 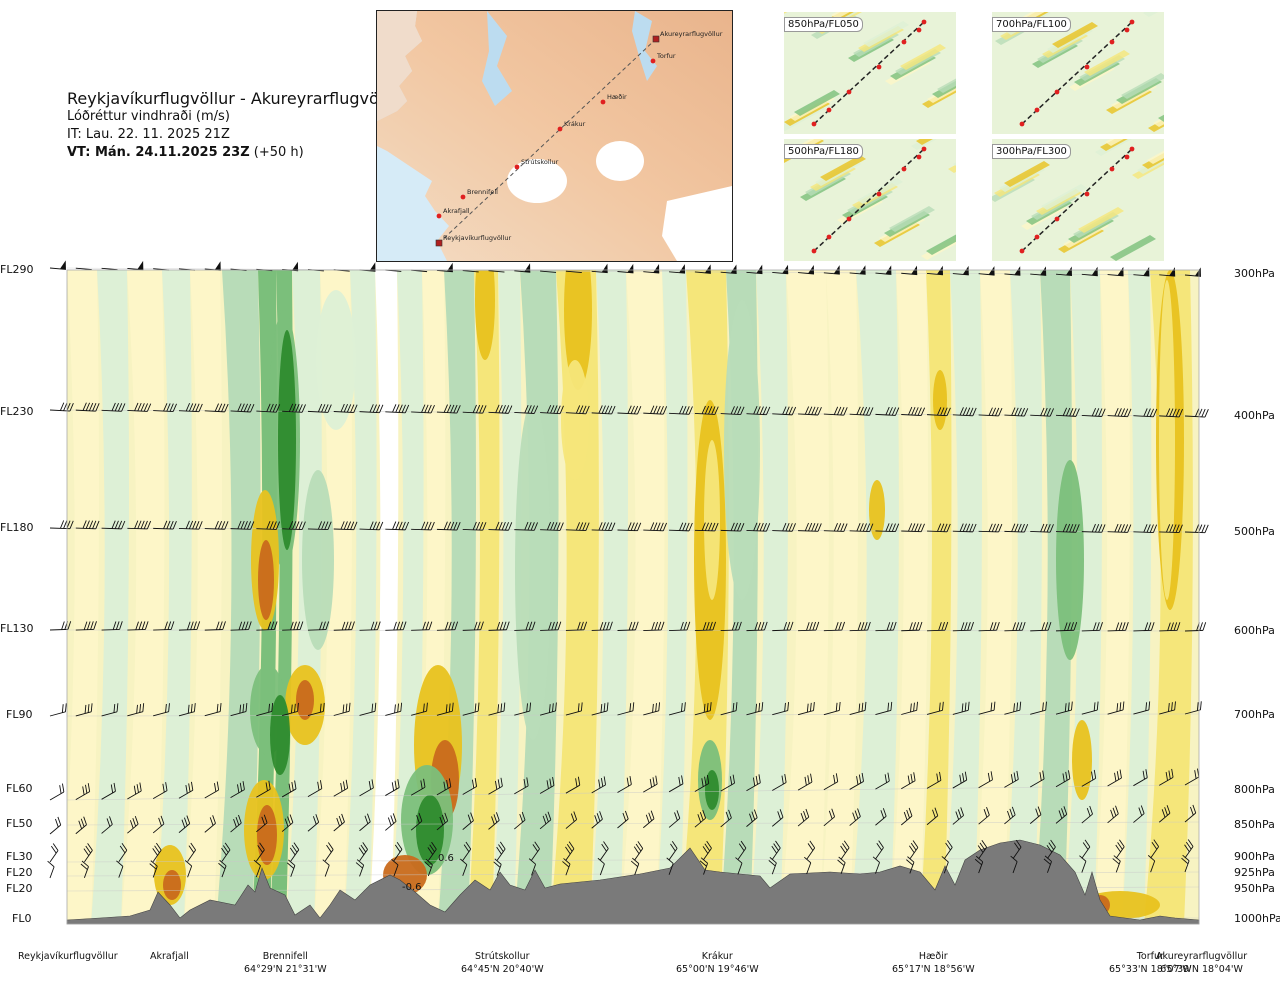 I want to click on thumbnail-700hpa: 700hPa/FL100, so click(x=1078, y=73).